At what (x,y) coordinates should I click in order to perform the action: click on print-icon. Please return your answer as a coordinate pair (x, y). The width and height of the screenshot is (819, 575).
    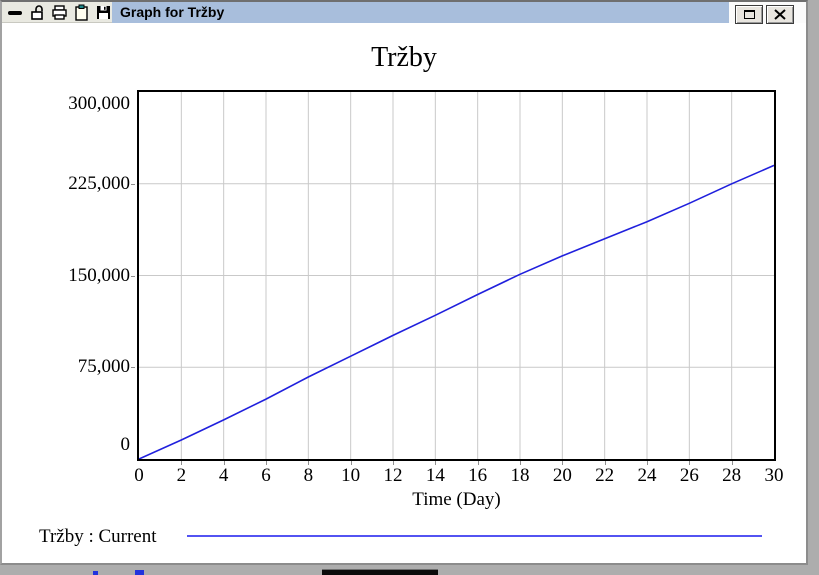
    Looking at the image, I should click on (59, 12).